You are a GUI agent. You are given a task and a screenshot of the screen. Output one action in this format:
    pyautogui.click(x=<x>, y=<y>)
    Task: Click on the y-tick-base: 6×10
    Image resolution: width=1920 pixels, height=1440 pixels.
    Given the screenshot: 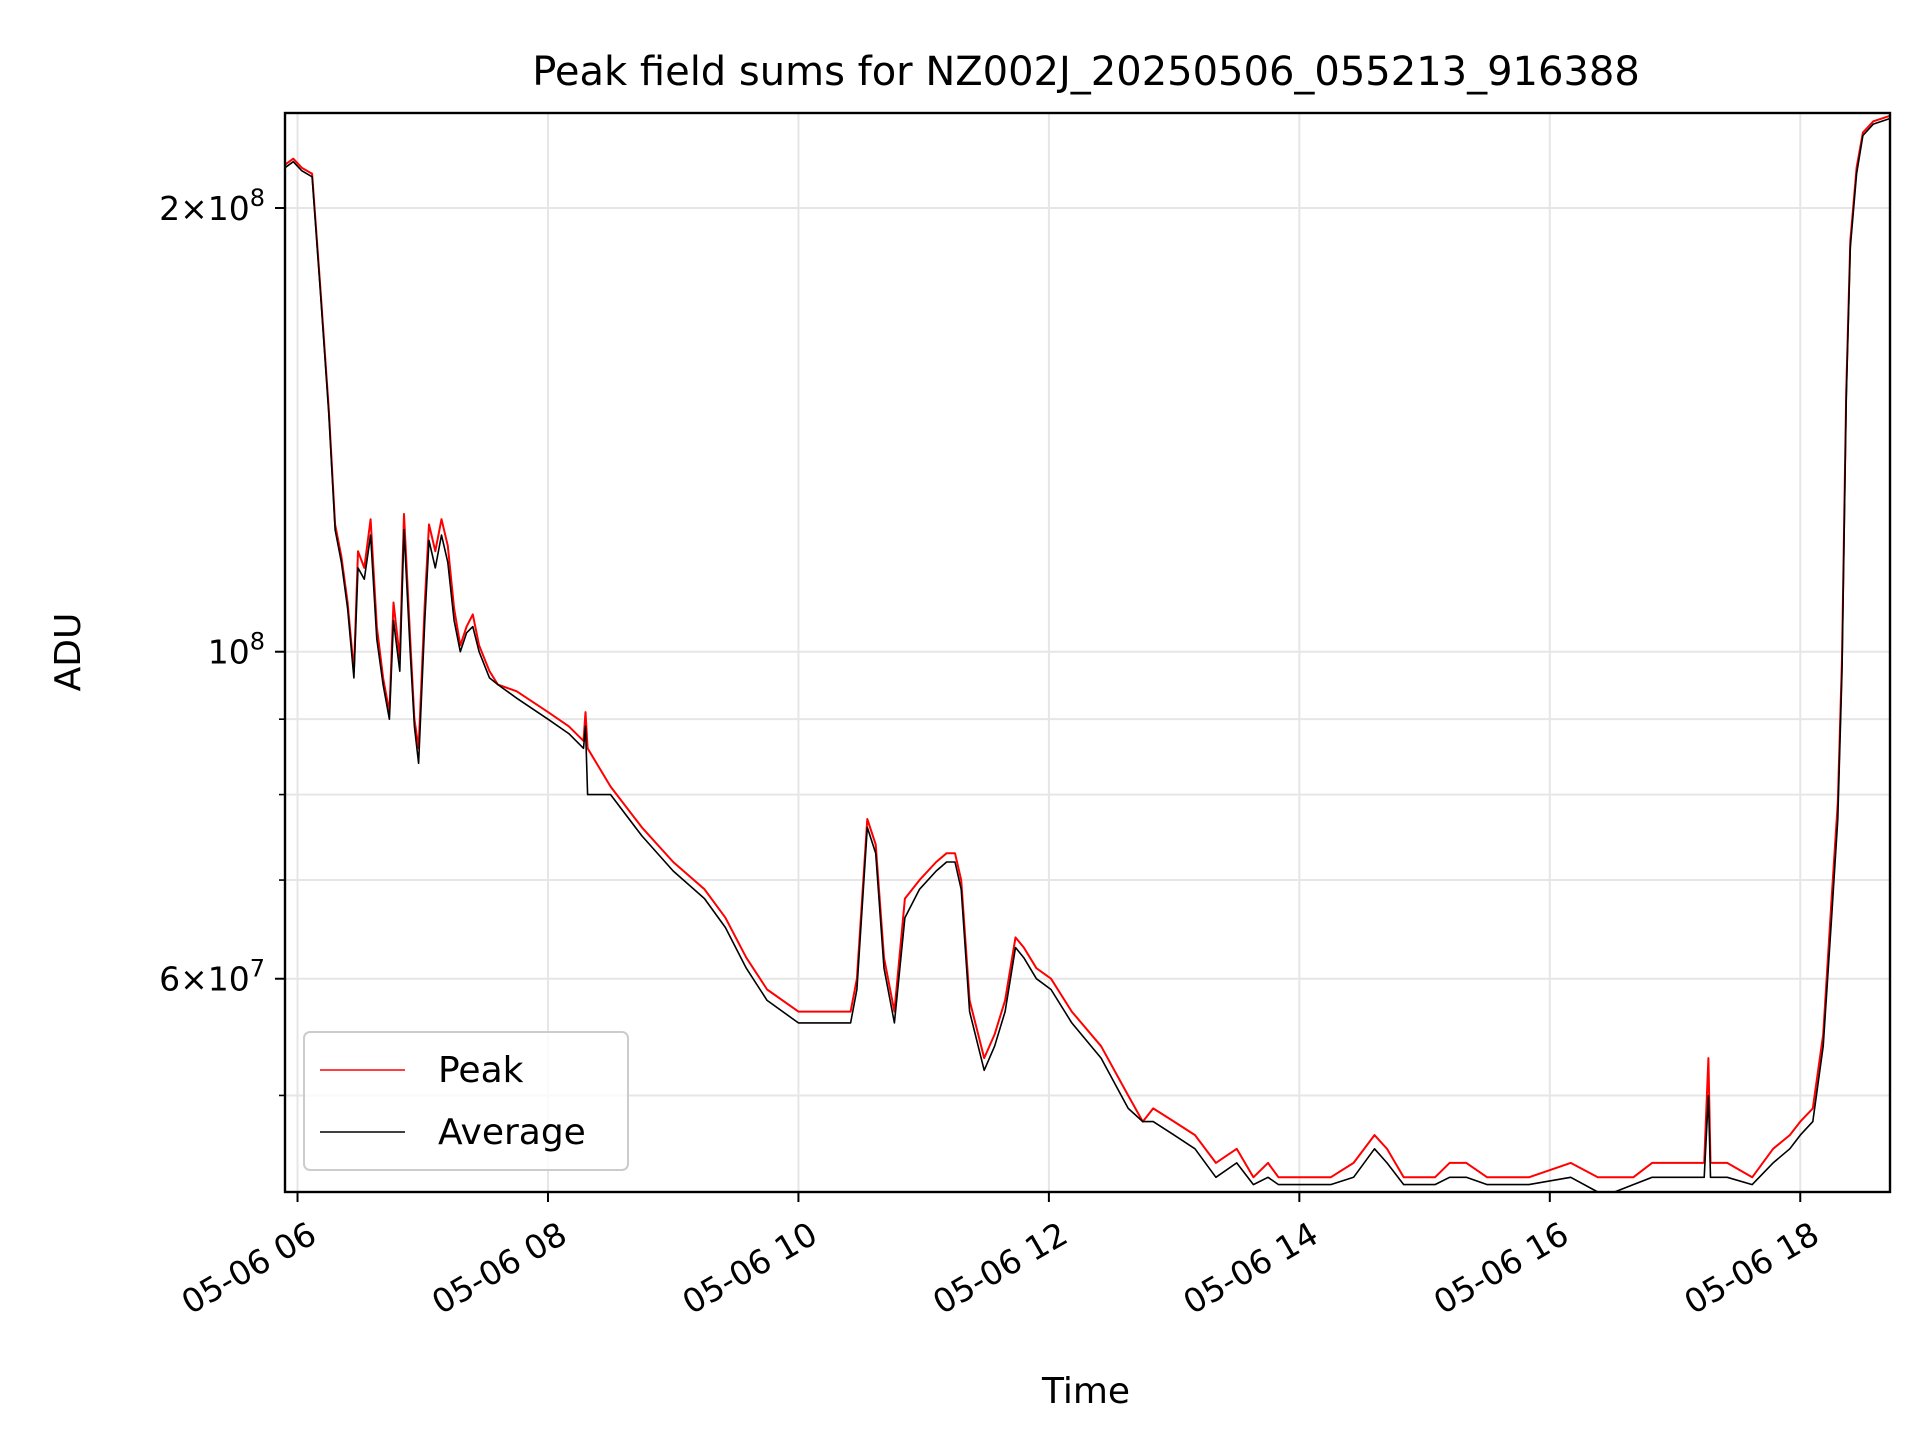 What is the action you would take?
    pyautogui.click(x=204, y=979)
    